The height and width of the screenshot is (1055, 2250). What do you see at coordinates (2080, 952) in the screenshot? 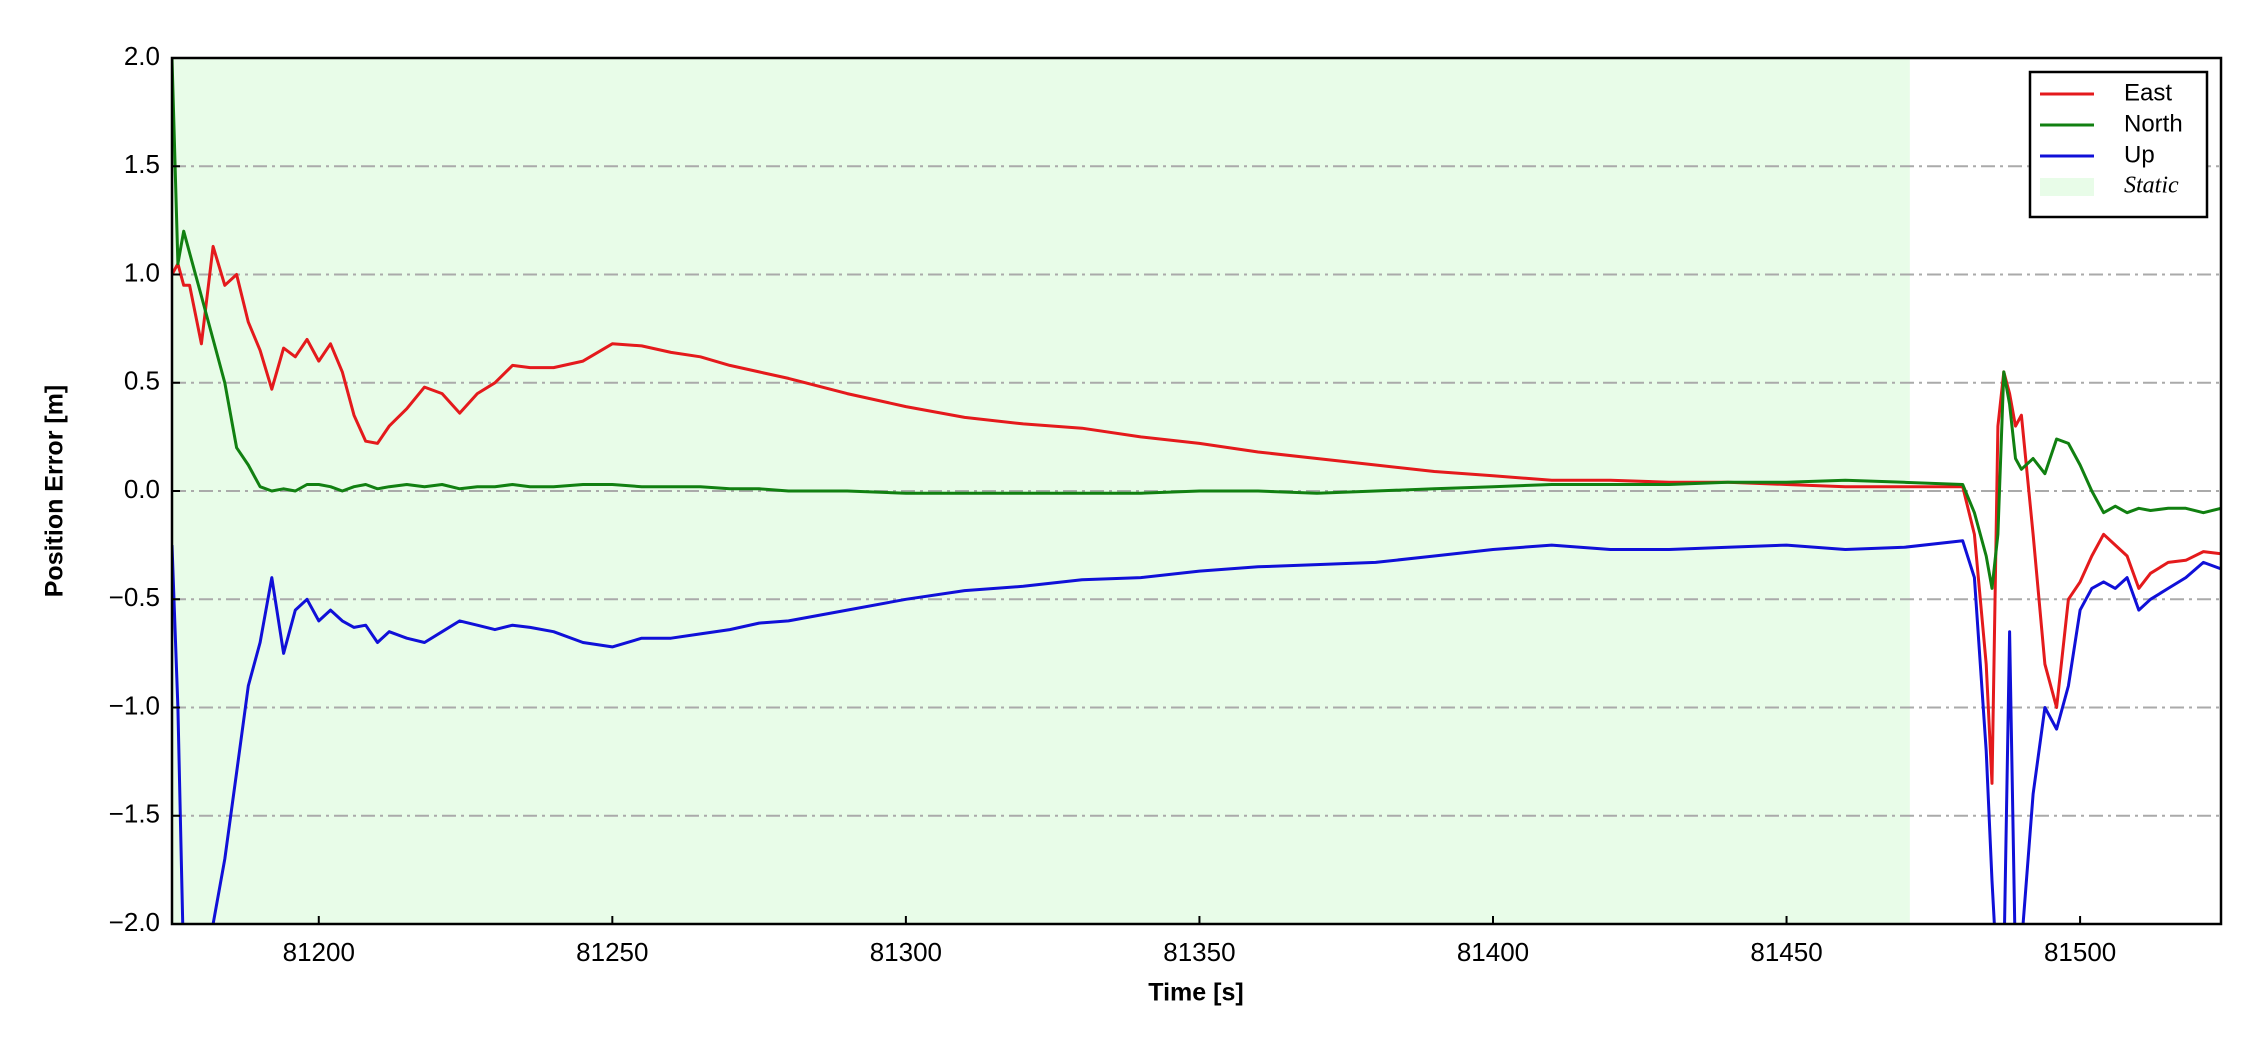
I see `x-tick-label: 81500` at bounding box center [2080, 952].